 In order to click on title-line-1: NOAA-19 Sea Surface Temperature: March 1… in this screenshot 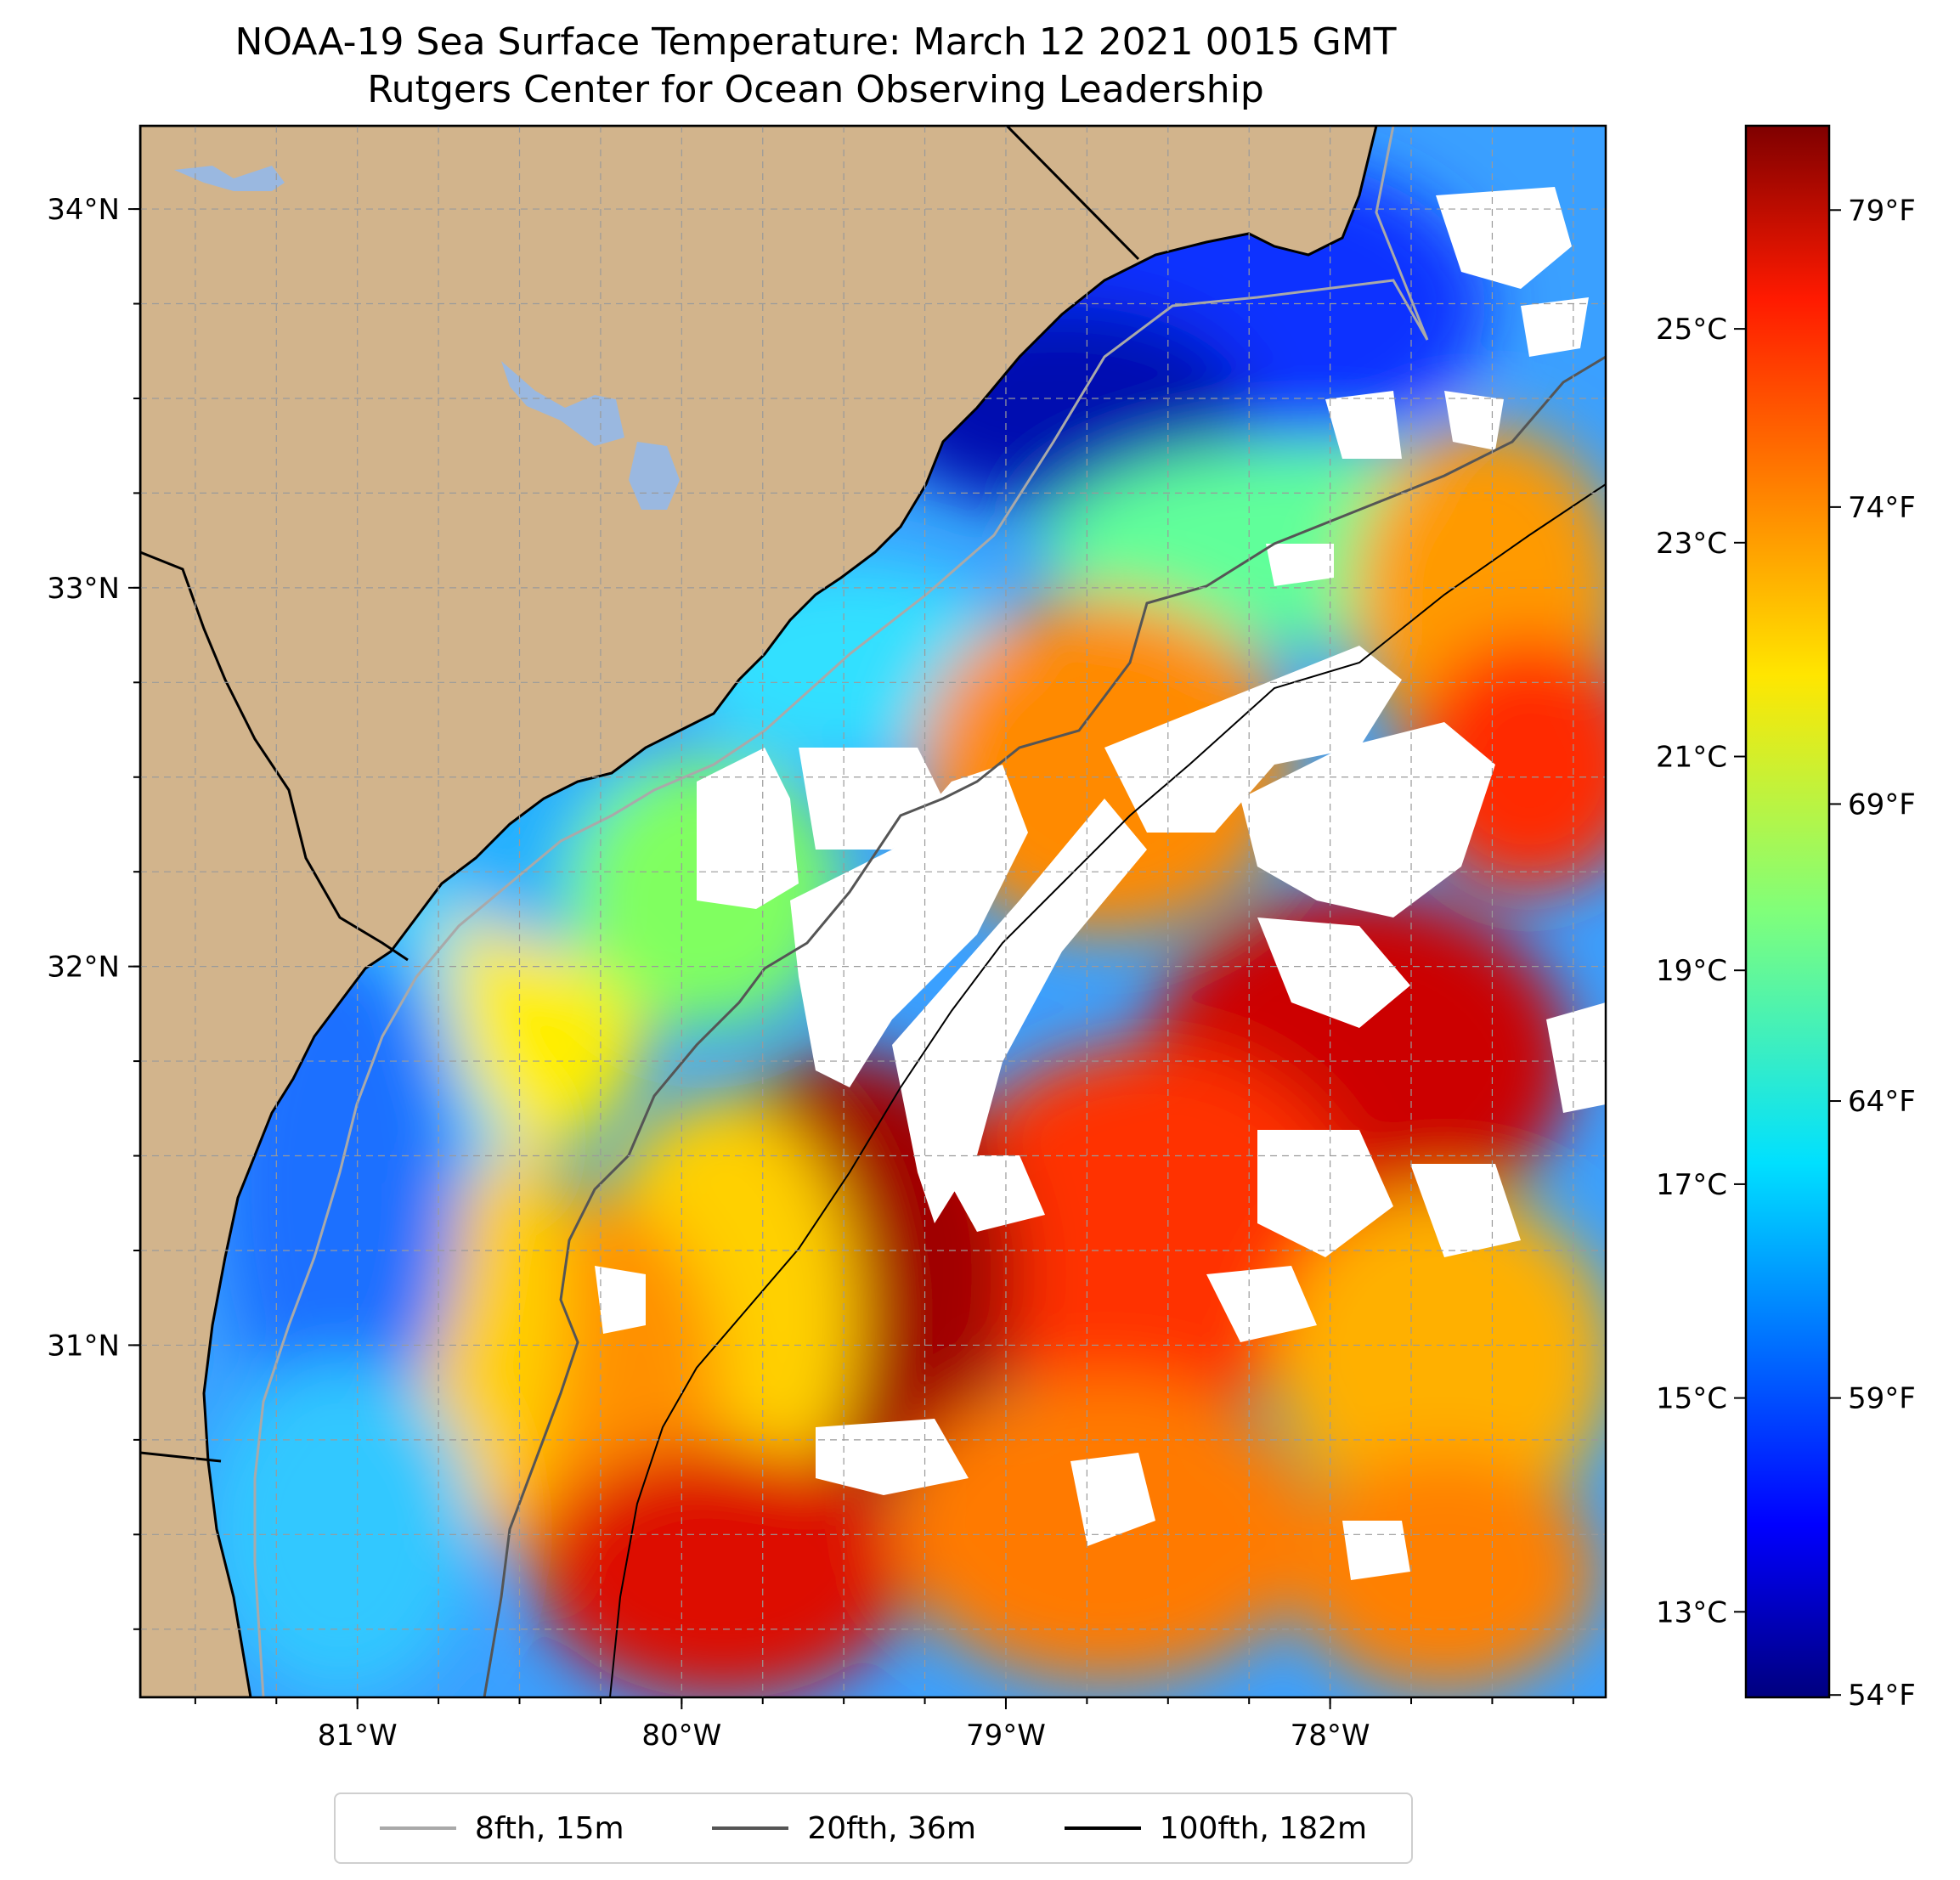, I will do `click(816, 42)`.